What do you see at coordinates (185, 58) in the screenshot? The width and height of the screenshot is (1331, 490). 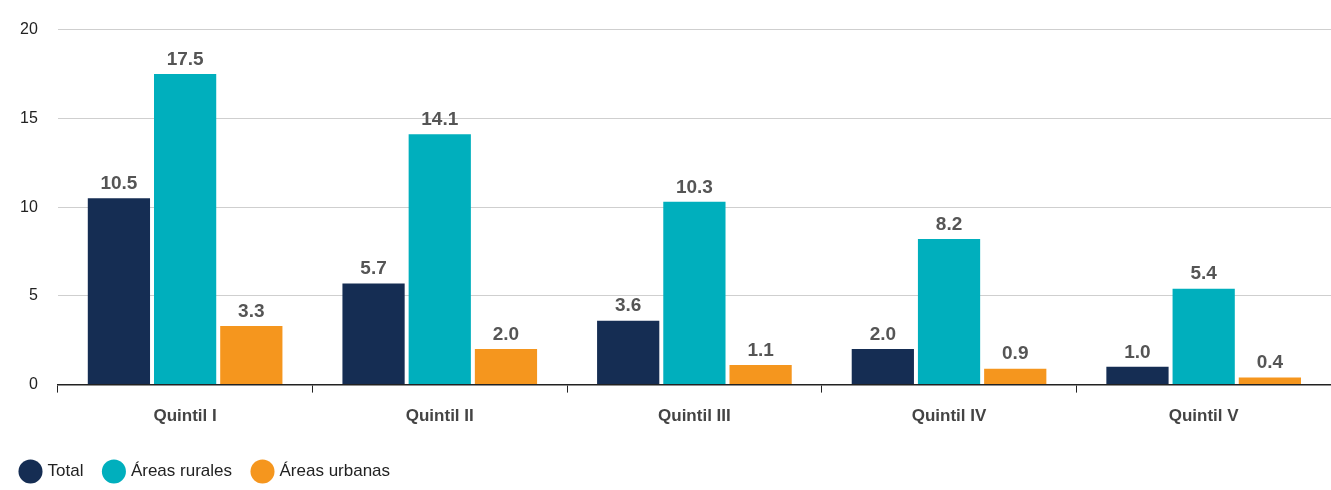 I see `data-label: 17.5` at bounding box center [185, 58].